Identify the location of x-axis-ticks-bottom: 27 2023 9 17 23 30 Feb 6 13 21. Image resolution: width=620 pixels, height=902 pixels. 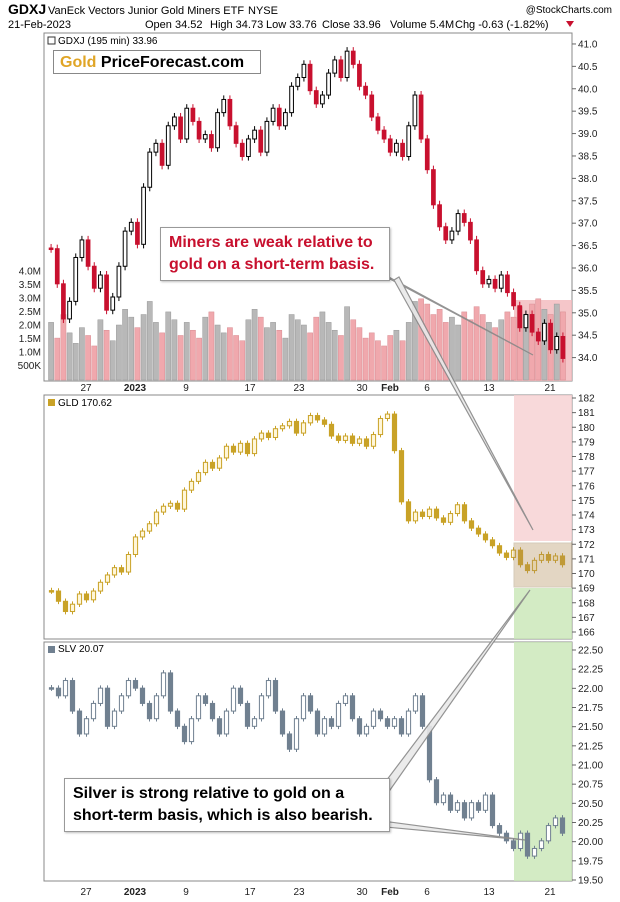
(318, 892).